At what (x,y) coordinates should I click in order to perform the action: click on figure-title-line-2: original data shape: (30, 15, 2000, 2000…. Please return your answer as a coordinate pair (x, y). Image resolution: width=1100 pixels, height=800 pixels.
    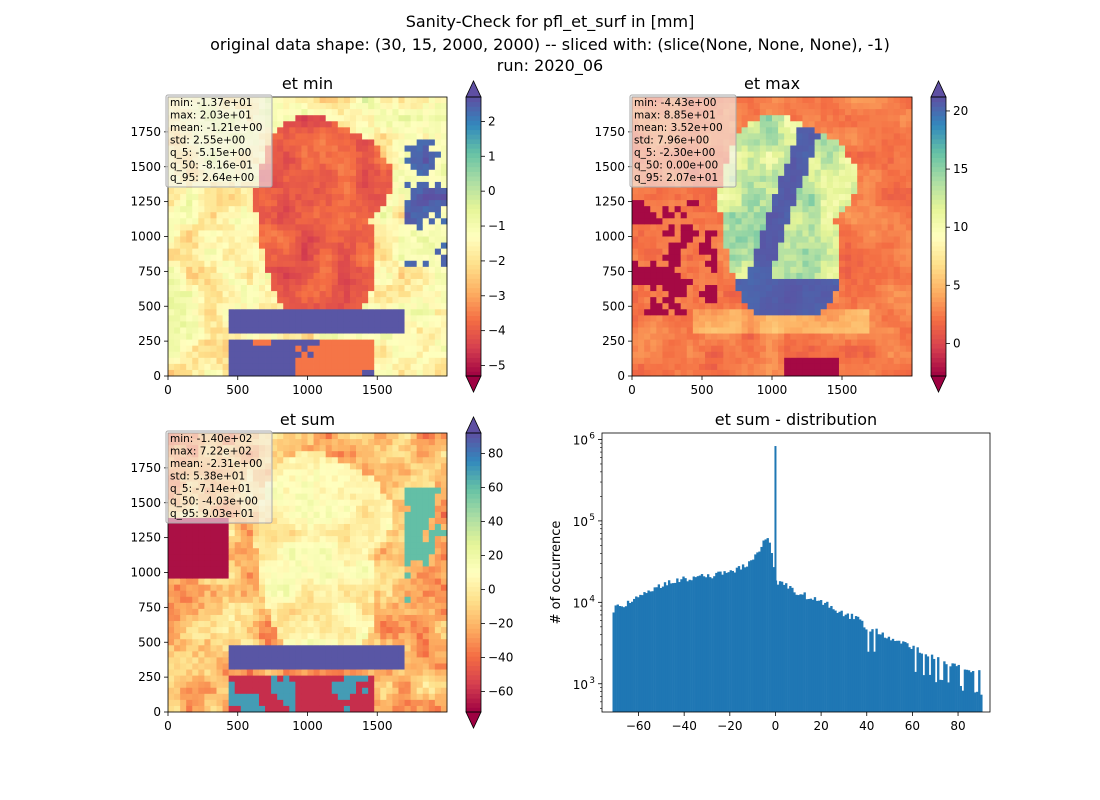
    Looking at the image, I should click on (550, 44).